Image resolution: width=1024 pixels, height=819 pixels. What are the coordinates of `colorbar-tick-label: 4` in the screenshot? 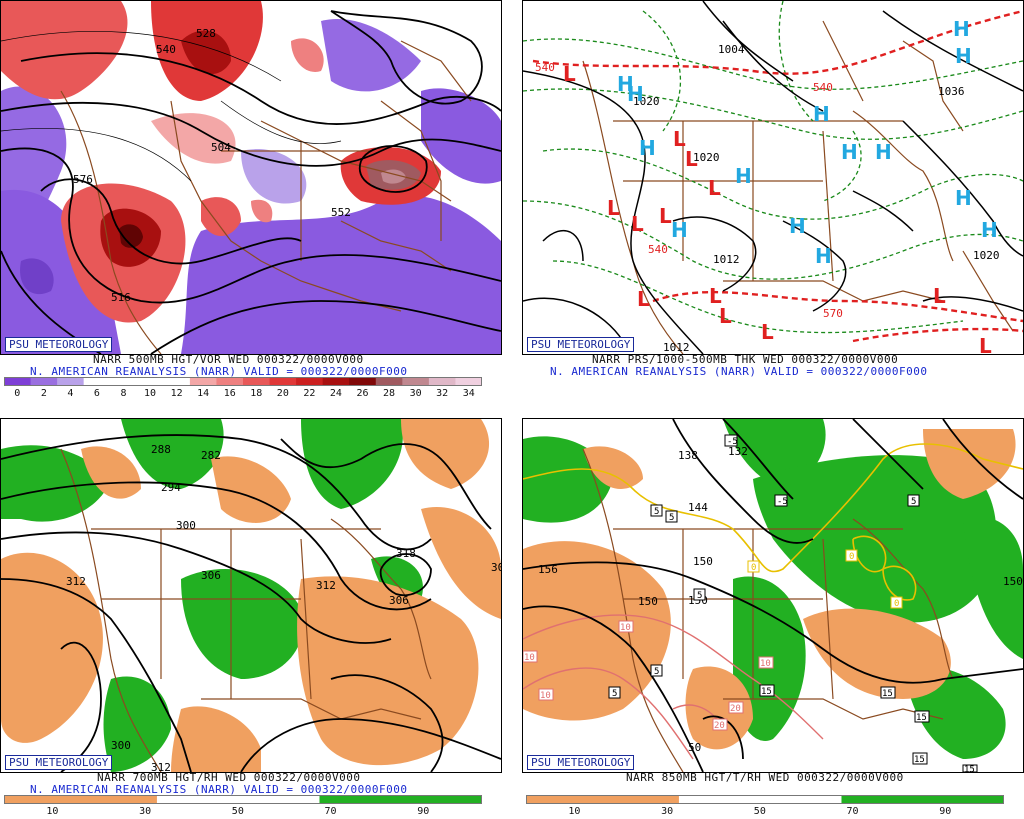 It's located at (70, 393).